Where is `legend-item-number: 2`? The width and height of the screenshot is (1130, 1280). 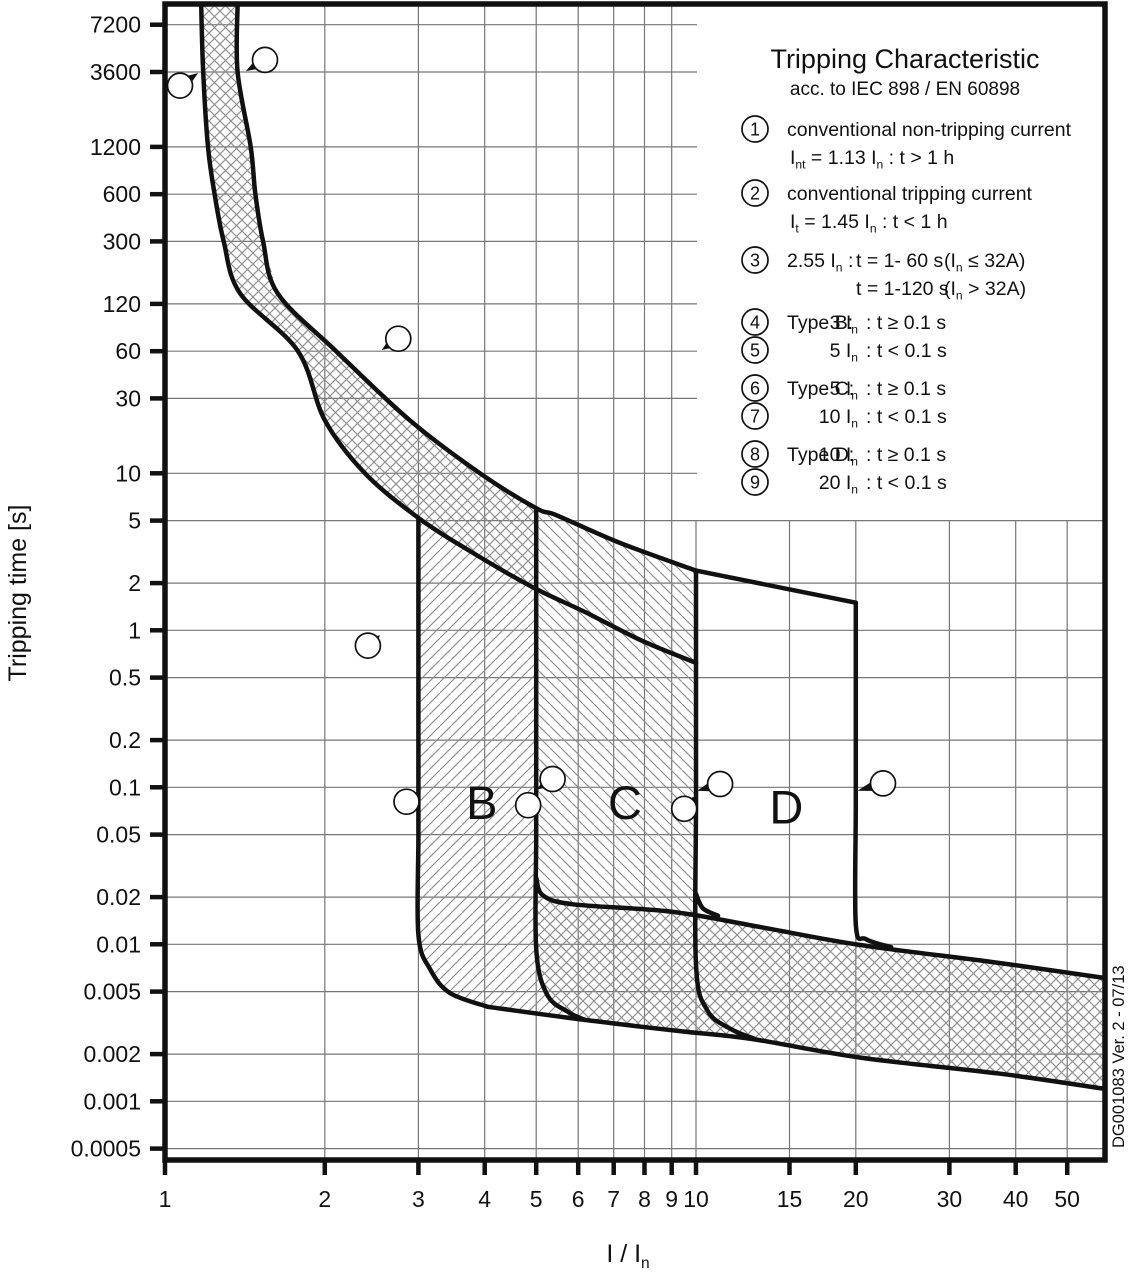 legend-item-number: 2 is located at coordinates (755, 193).